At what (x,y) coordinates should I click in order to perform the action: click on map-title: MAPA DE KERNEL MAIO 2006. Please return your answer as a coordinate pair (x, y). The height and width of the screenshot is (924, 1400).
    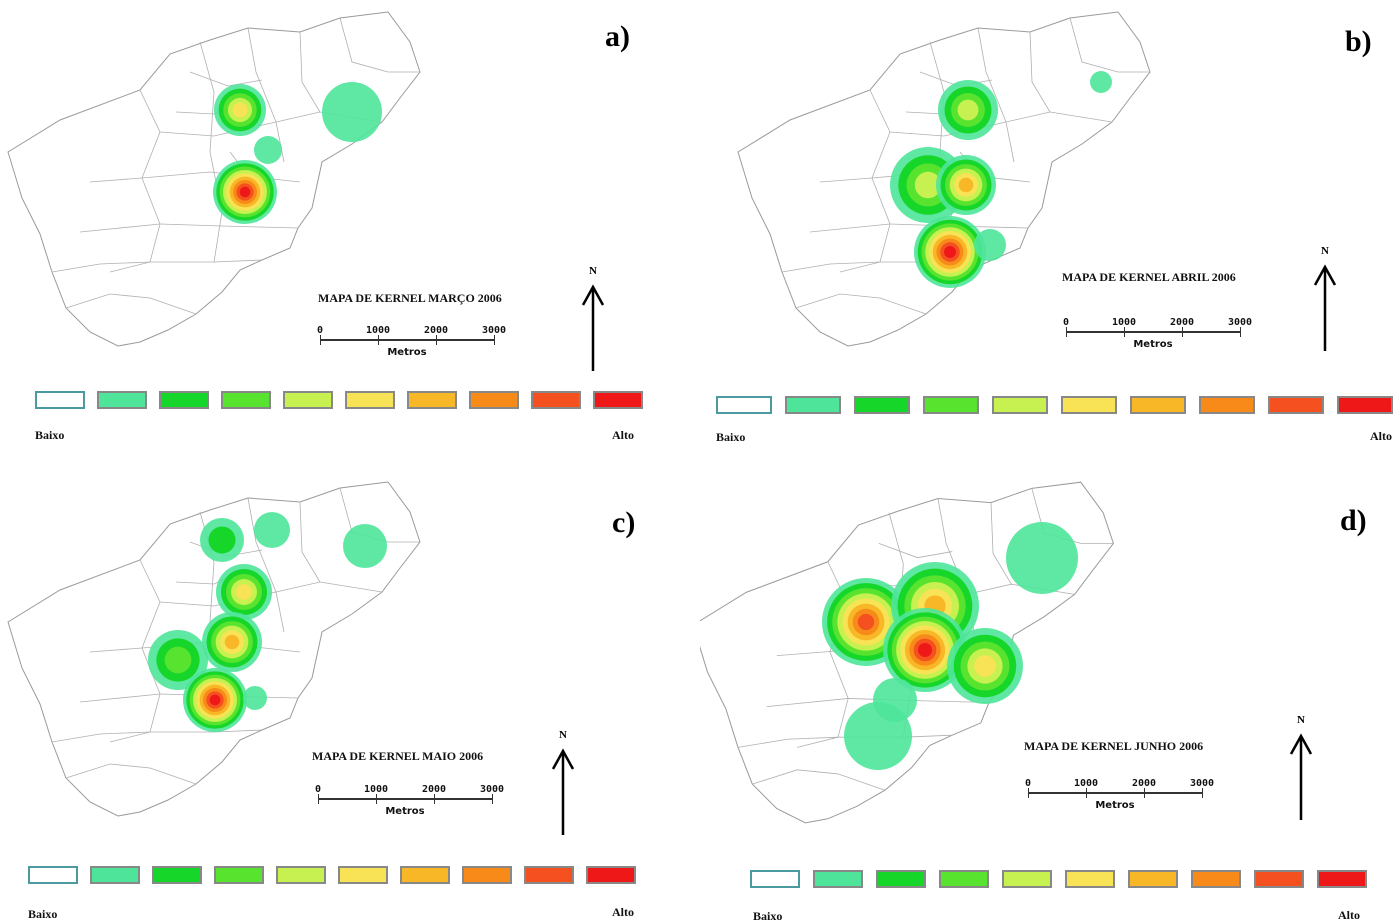
    Looking at the image, I should click on (398, 756).